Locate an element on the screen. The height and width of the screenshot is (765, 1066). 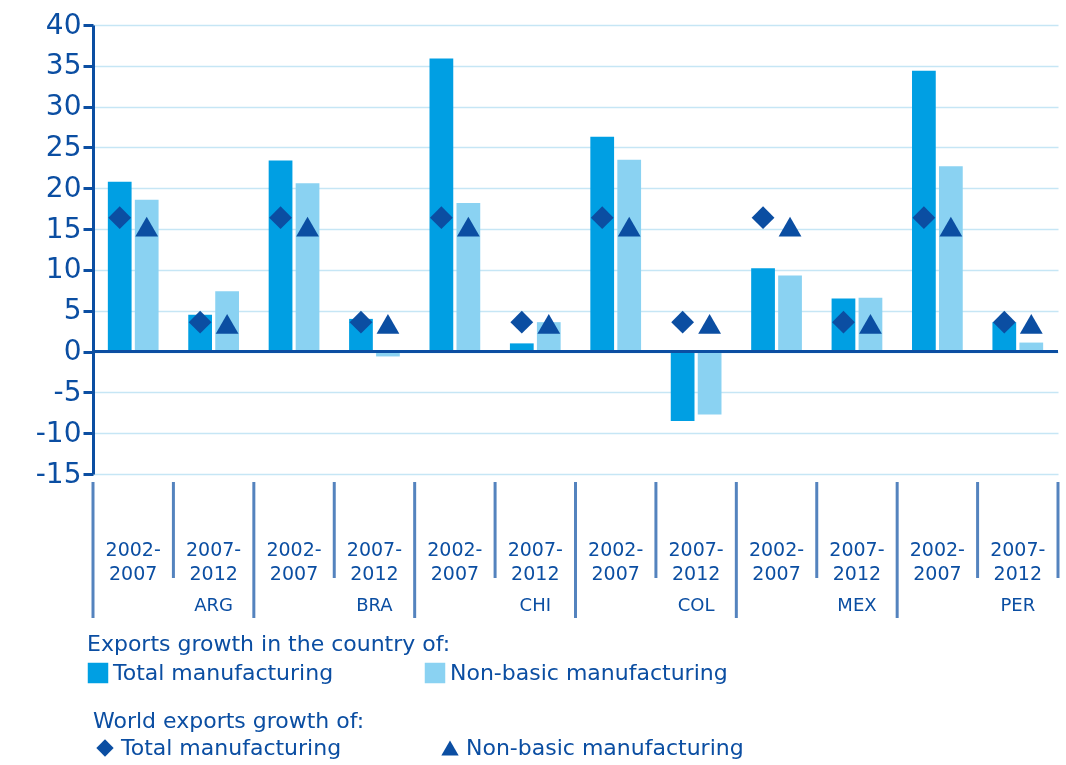
legend-title: Exports growth in the country of: is located at coordinates (269, 643).